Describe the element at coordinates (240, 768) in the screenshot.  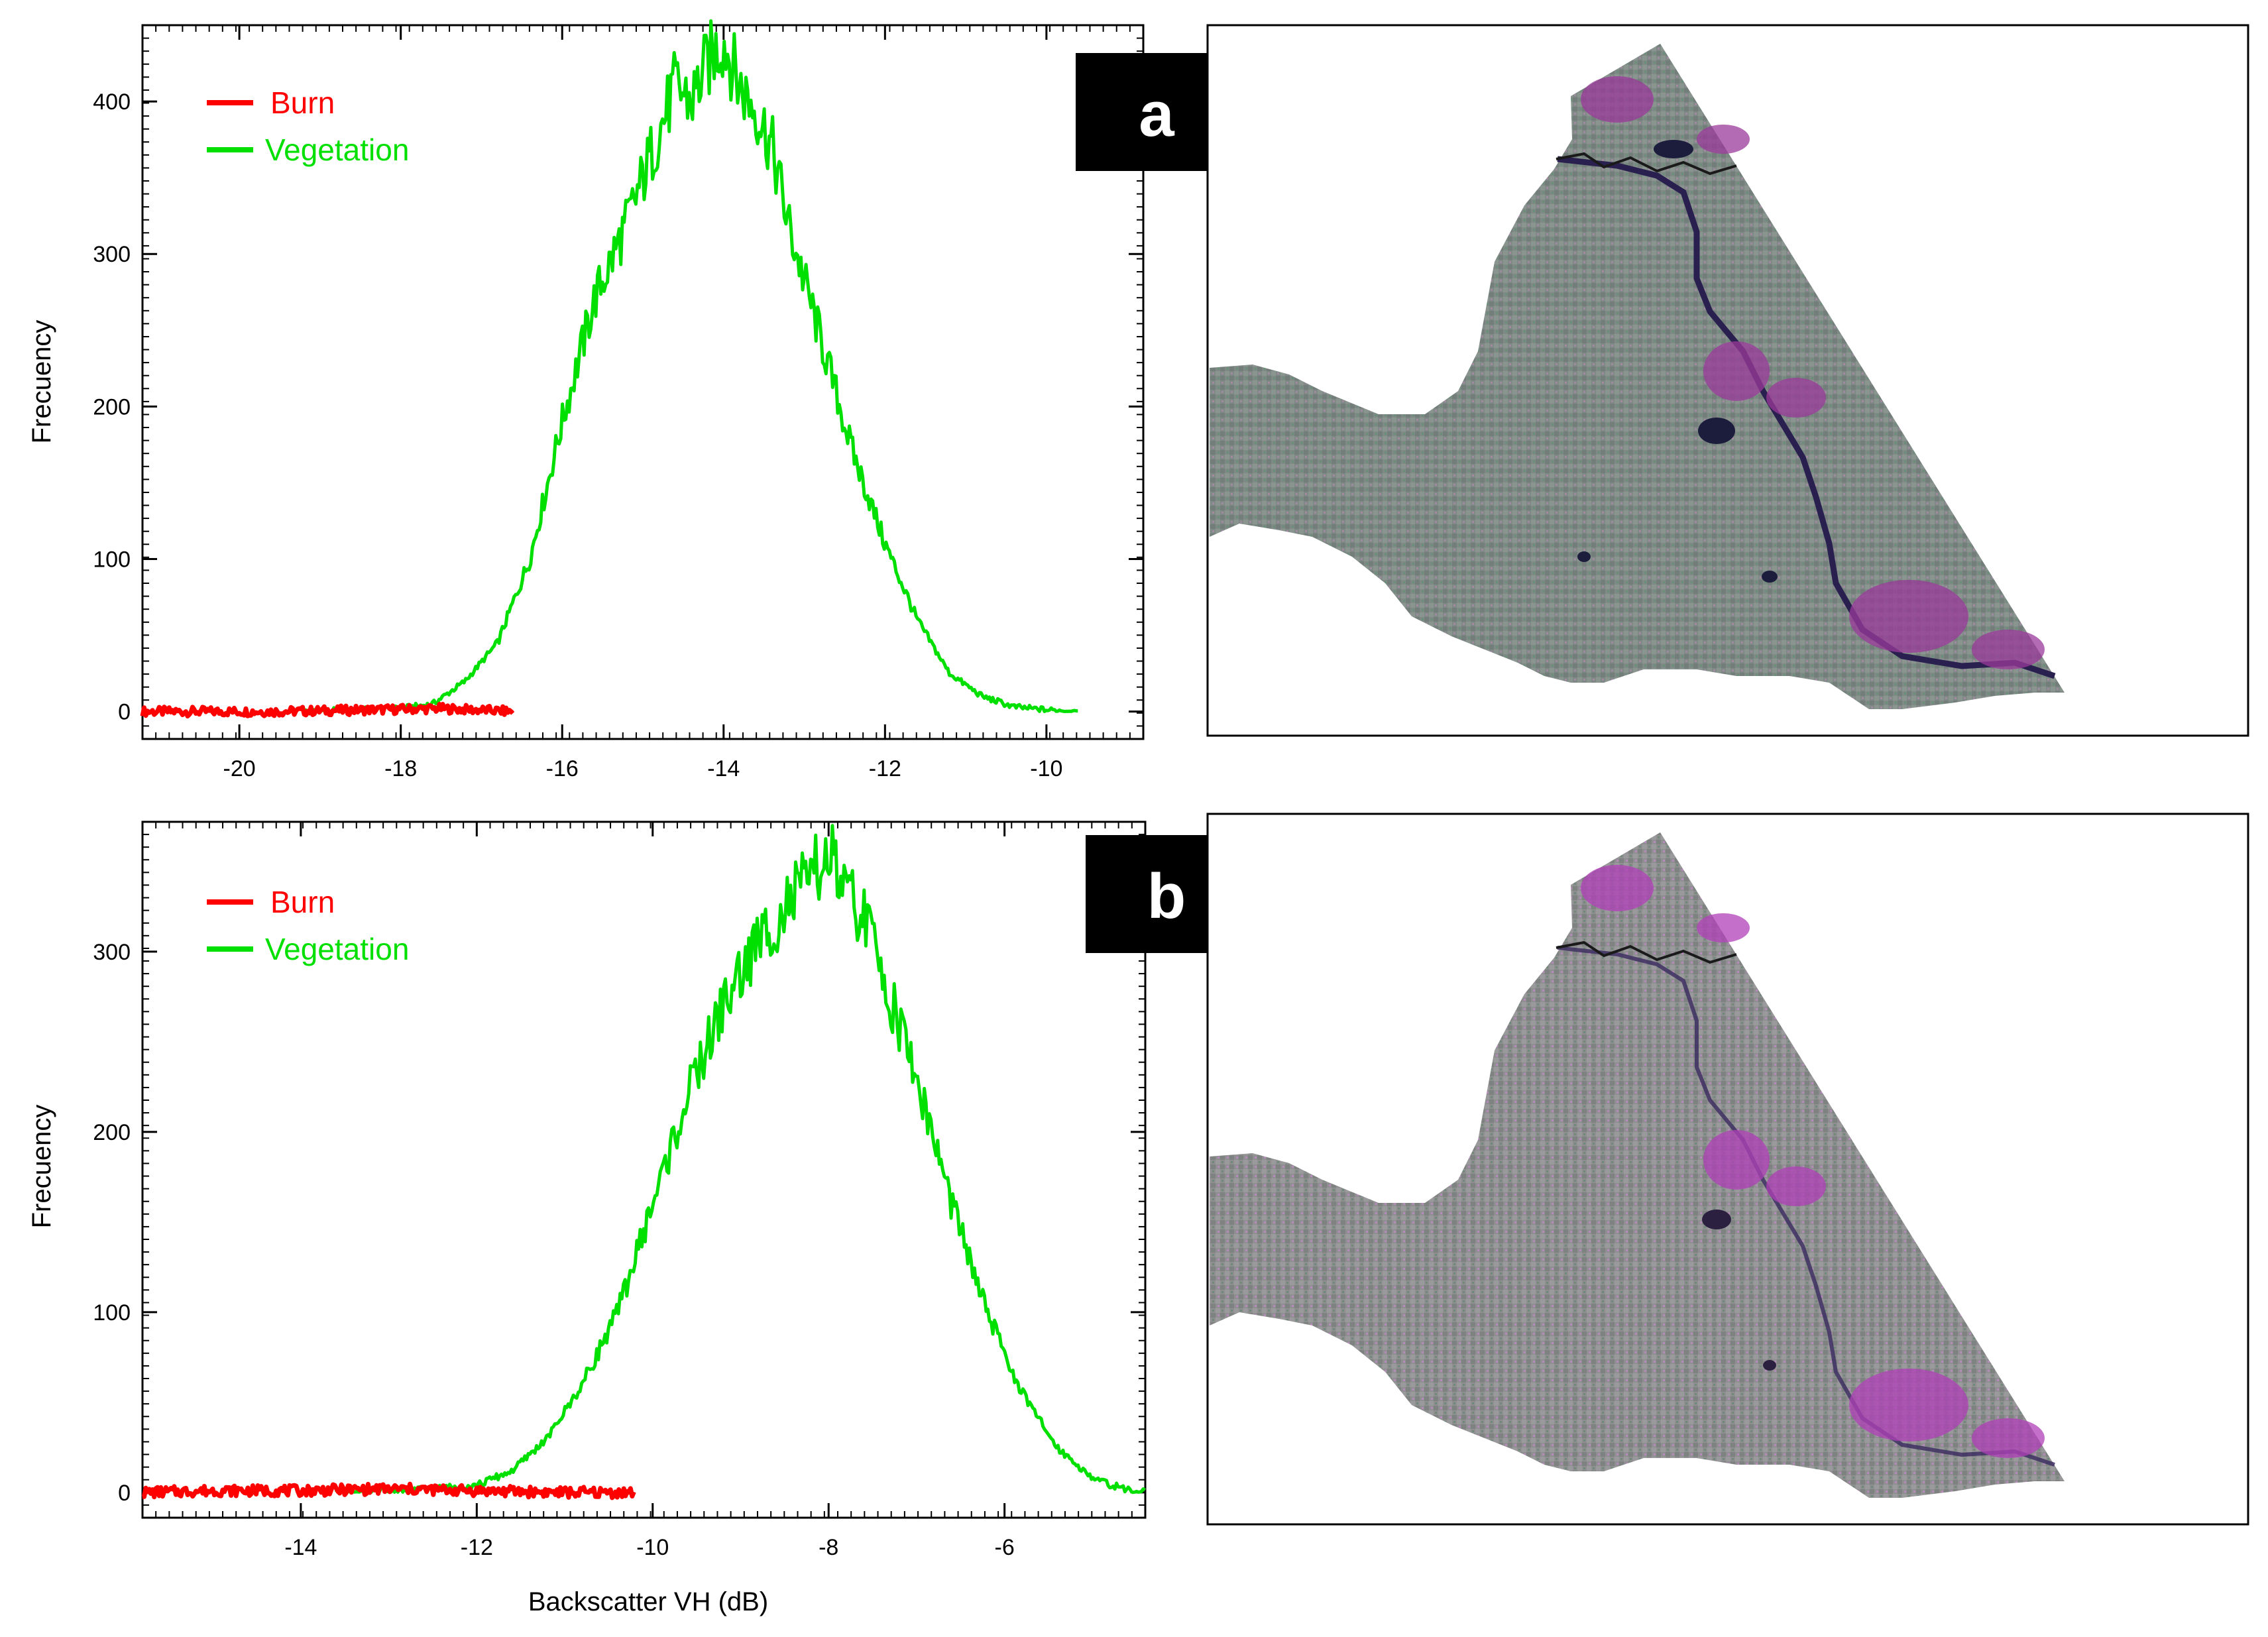
I see `x-tick-label: -20` at that location.